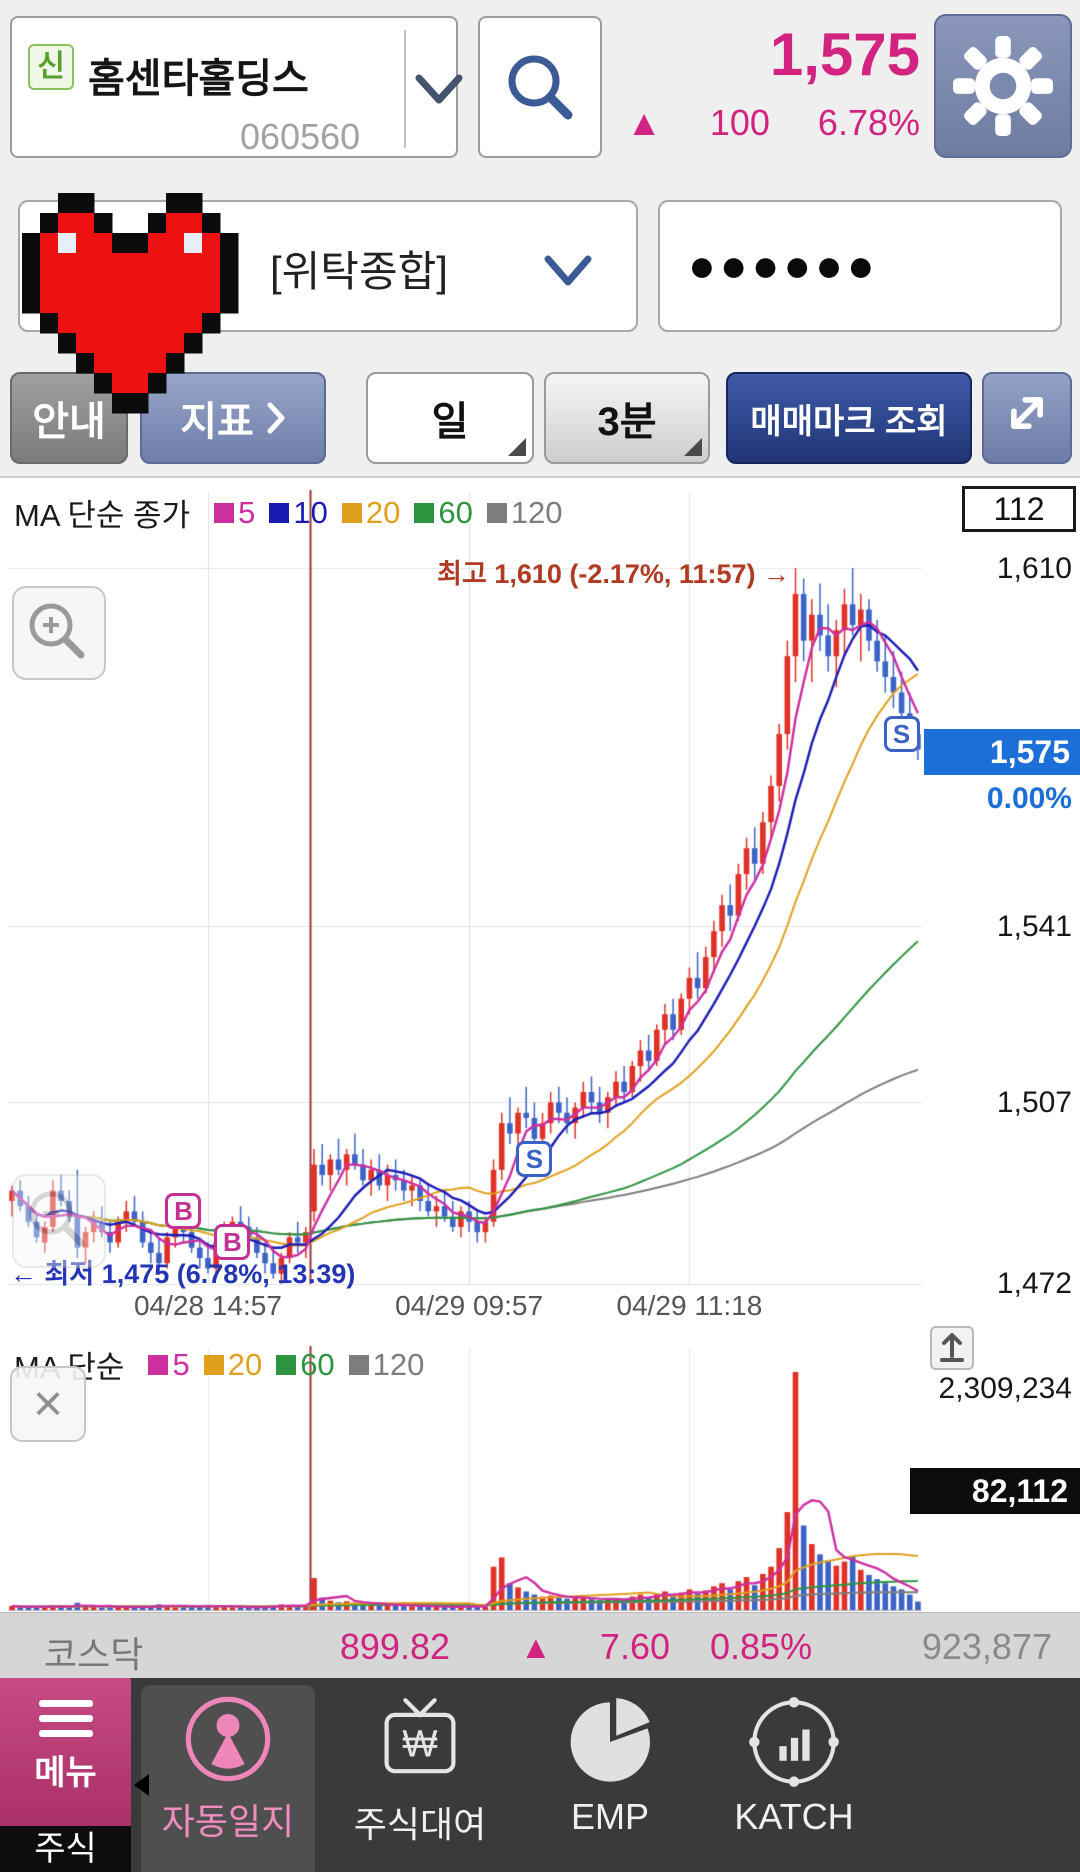 The width and height of the screenshot is (1080, 1872). Describe the element at coordinates (634, 1646) in the screenshot. I see `index-change: 7.60` at that location.